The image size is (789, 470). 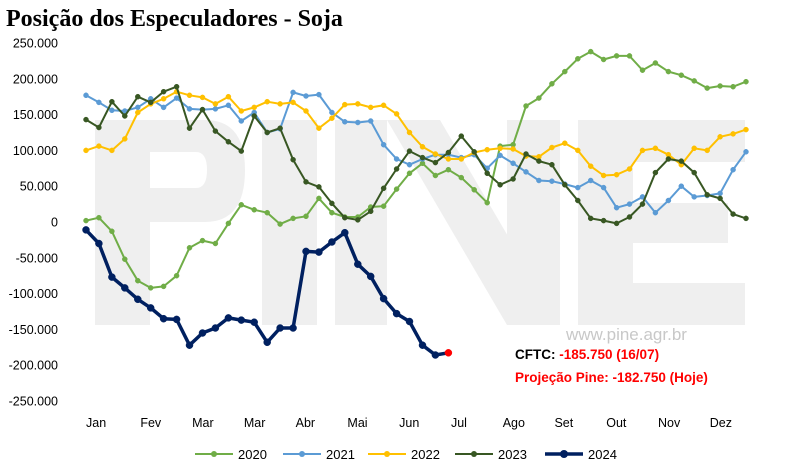 What do you see at coordinates (305, 423) in the screenshot?
I see `x-tick-label: Abr` at bounding box center [305, 423].